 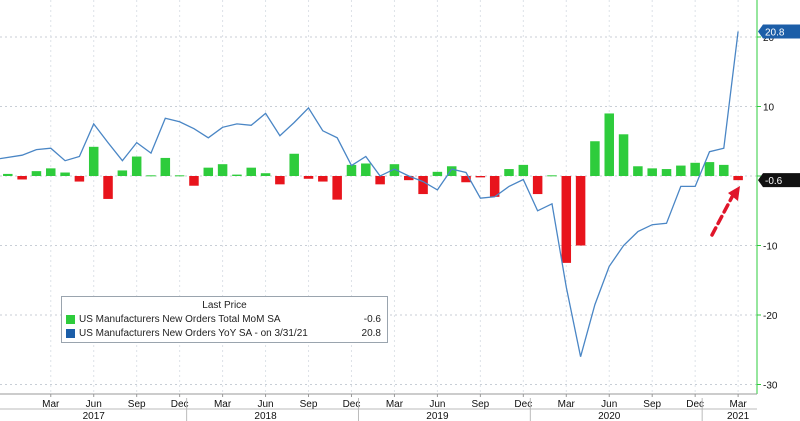 What do you see at coordinates (437, 416) in the screenshot?
I see `year-label-2: 2019` at bounding box center [437, 416].